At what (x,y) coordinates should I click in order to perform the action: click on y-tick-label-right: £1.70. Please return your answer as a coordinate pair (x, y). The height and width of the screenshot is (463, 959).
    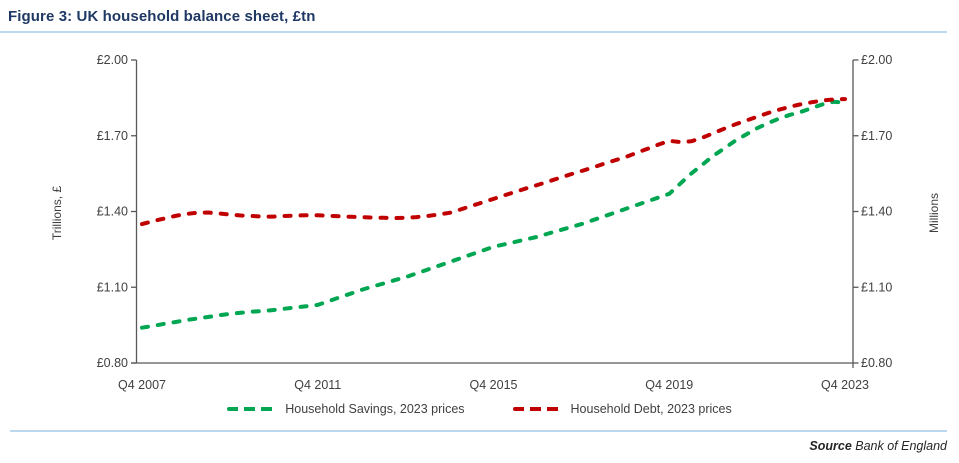
    Looking at the image, I should click on (876, 136).